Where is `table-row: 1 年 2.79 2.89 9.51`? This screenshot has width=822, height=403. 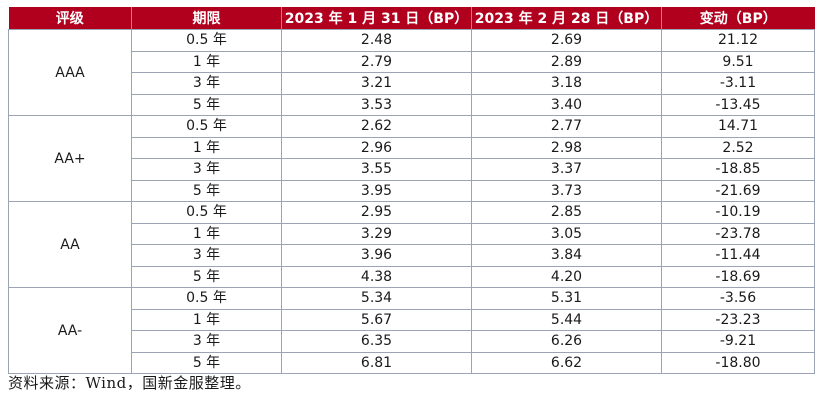
table-row: 1 年 2.79 2.89 9.51 is located at coordinates (412, 61).